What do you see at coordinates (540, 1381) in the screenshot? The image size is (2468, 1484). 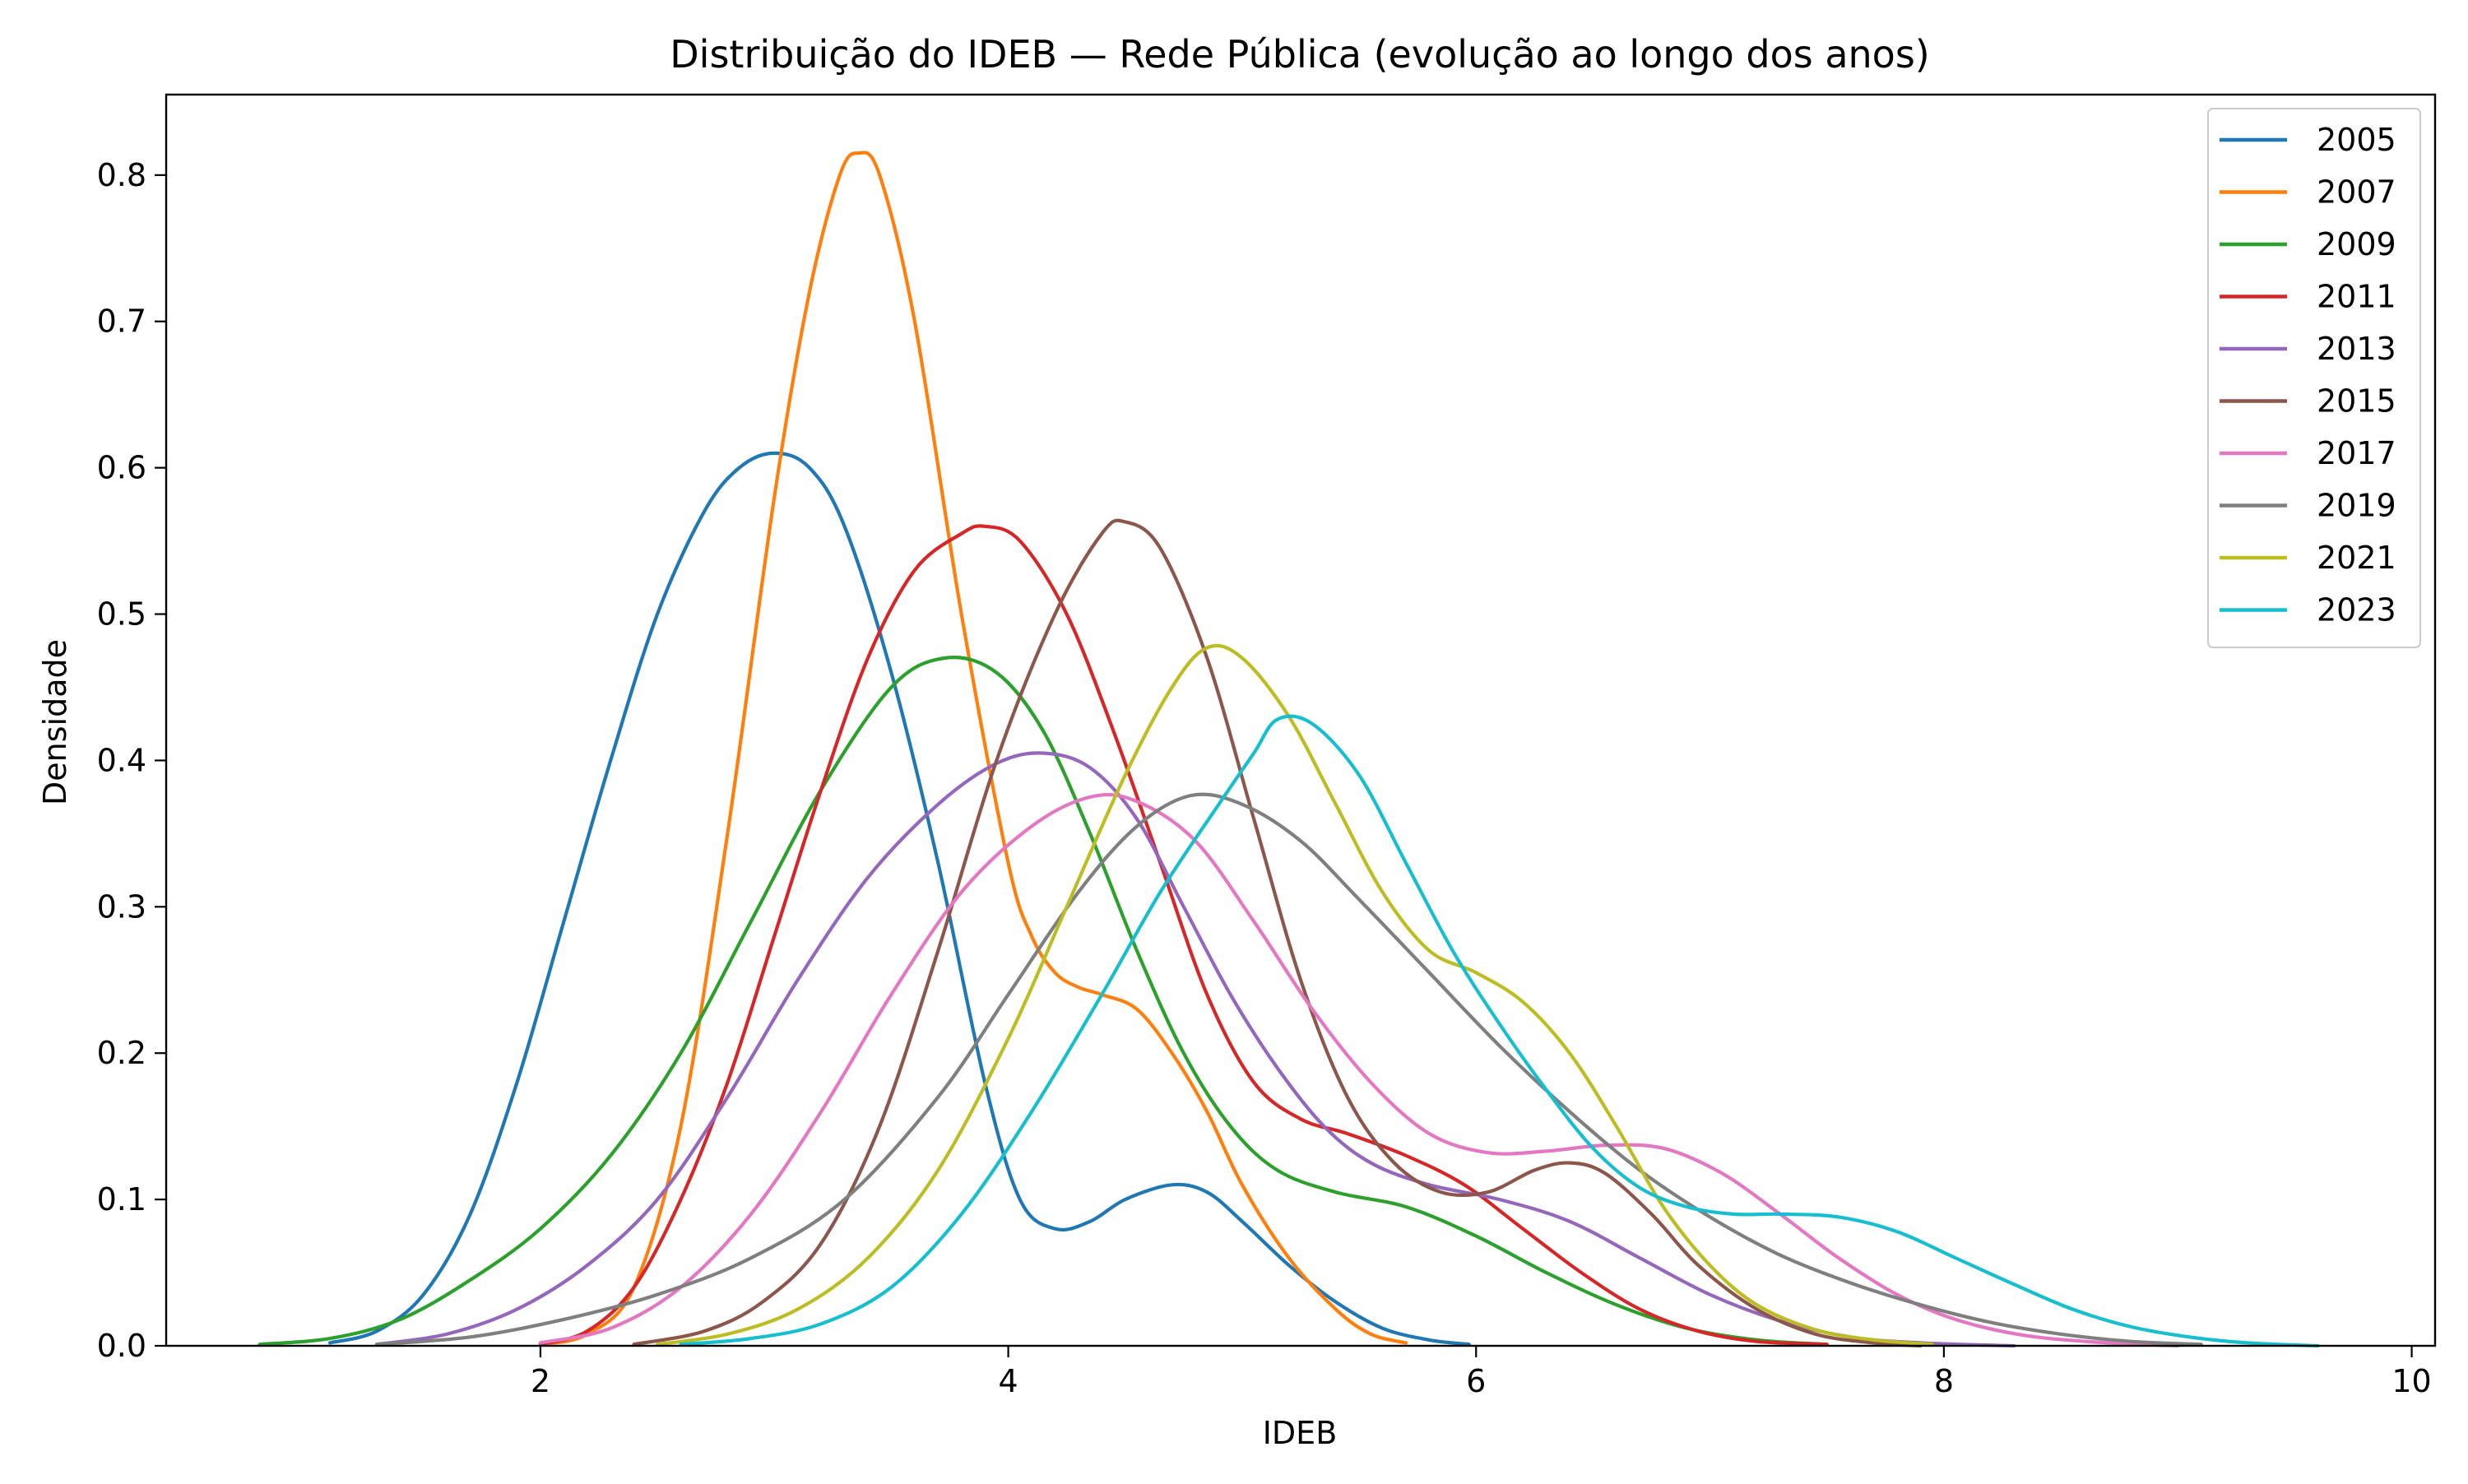 I see `x-tick-label: 2` at bounding box center [540, 1381].